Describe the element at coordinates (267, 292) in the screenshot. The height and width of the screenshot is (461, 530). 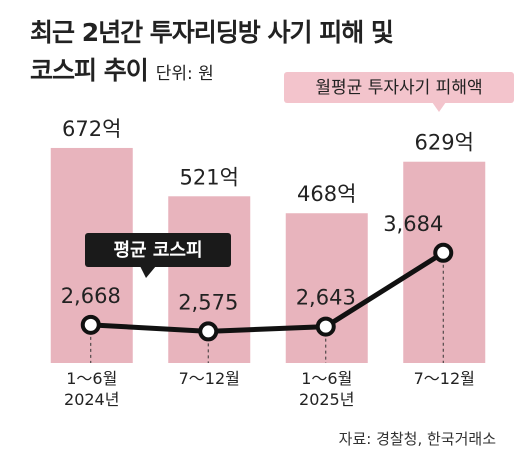
I see `line` at that location.